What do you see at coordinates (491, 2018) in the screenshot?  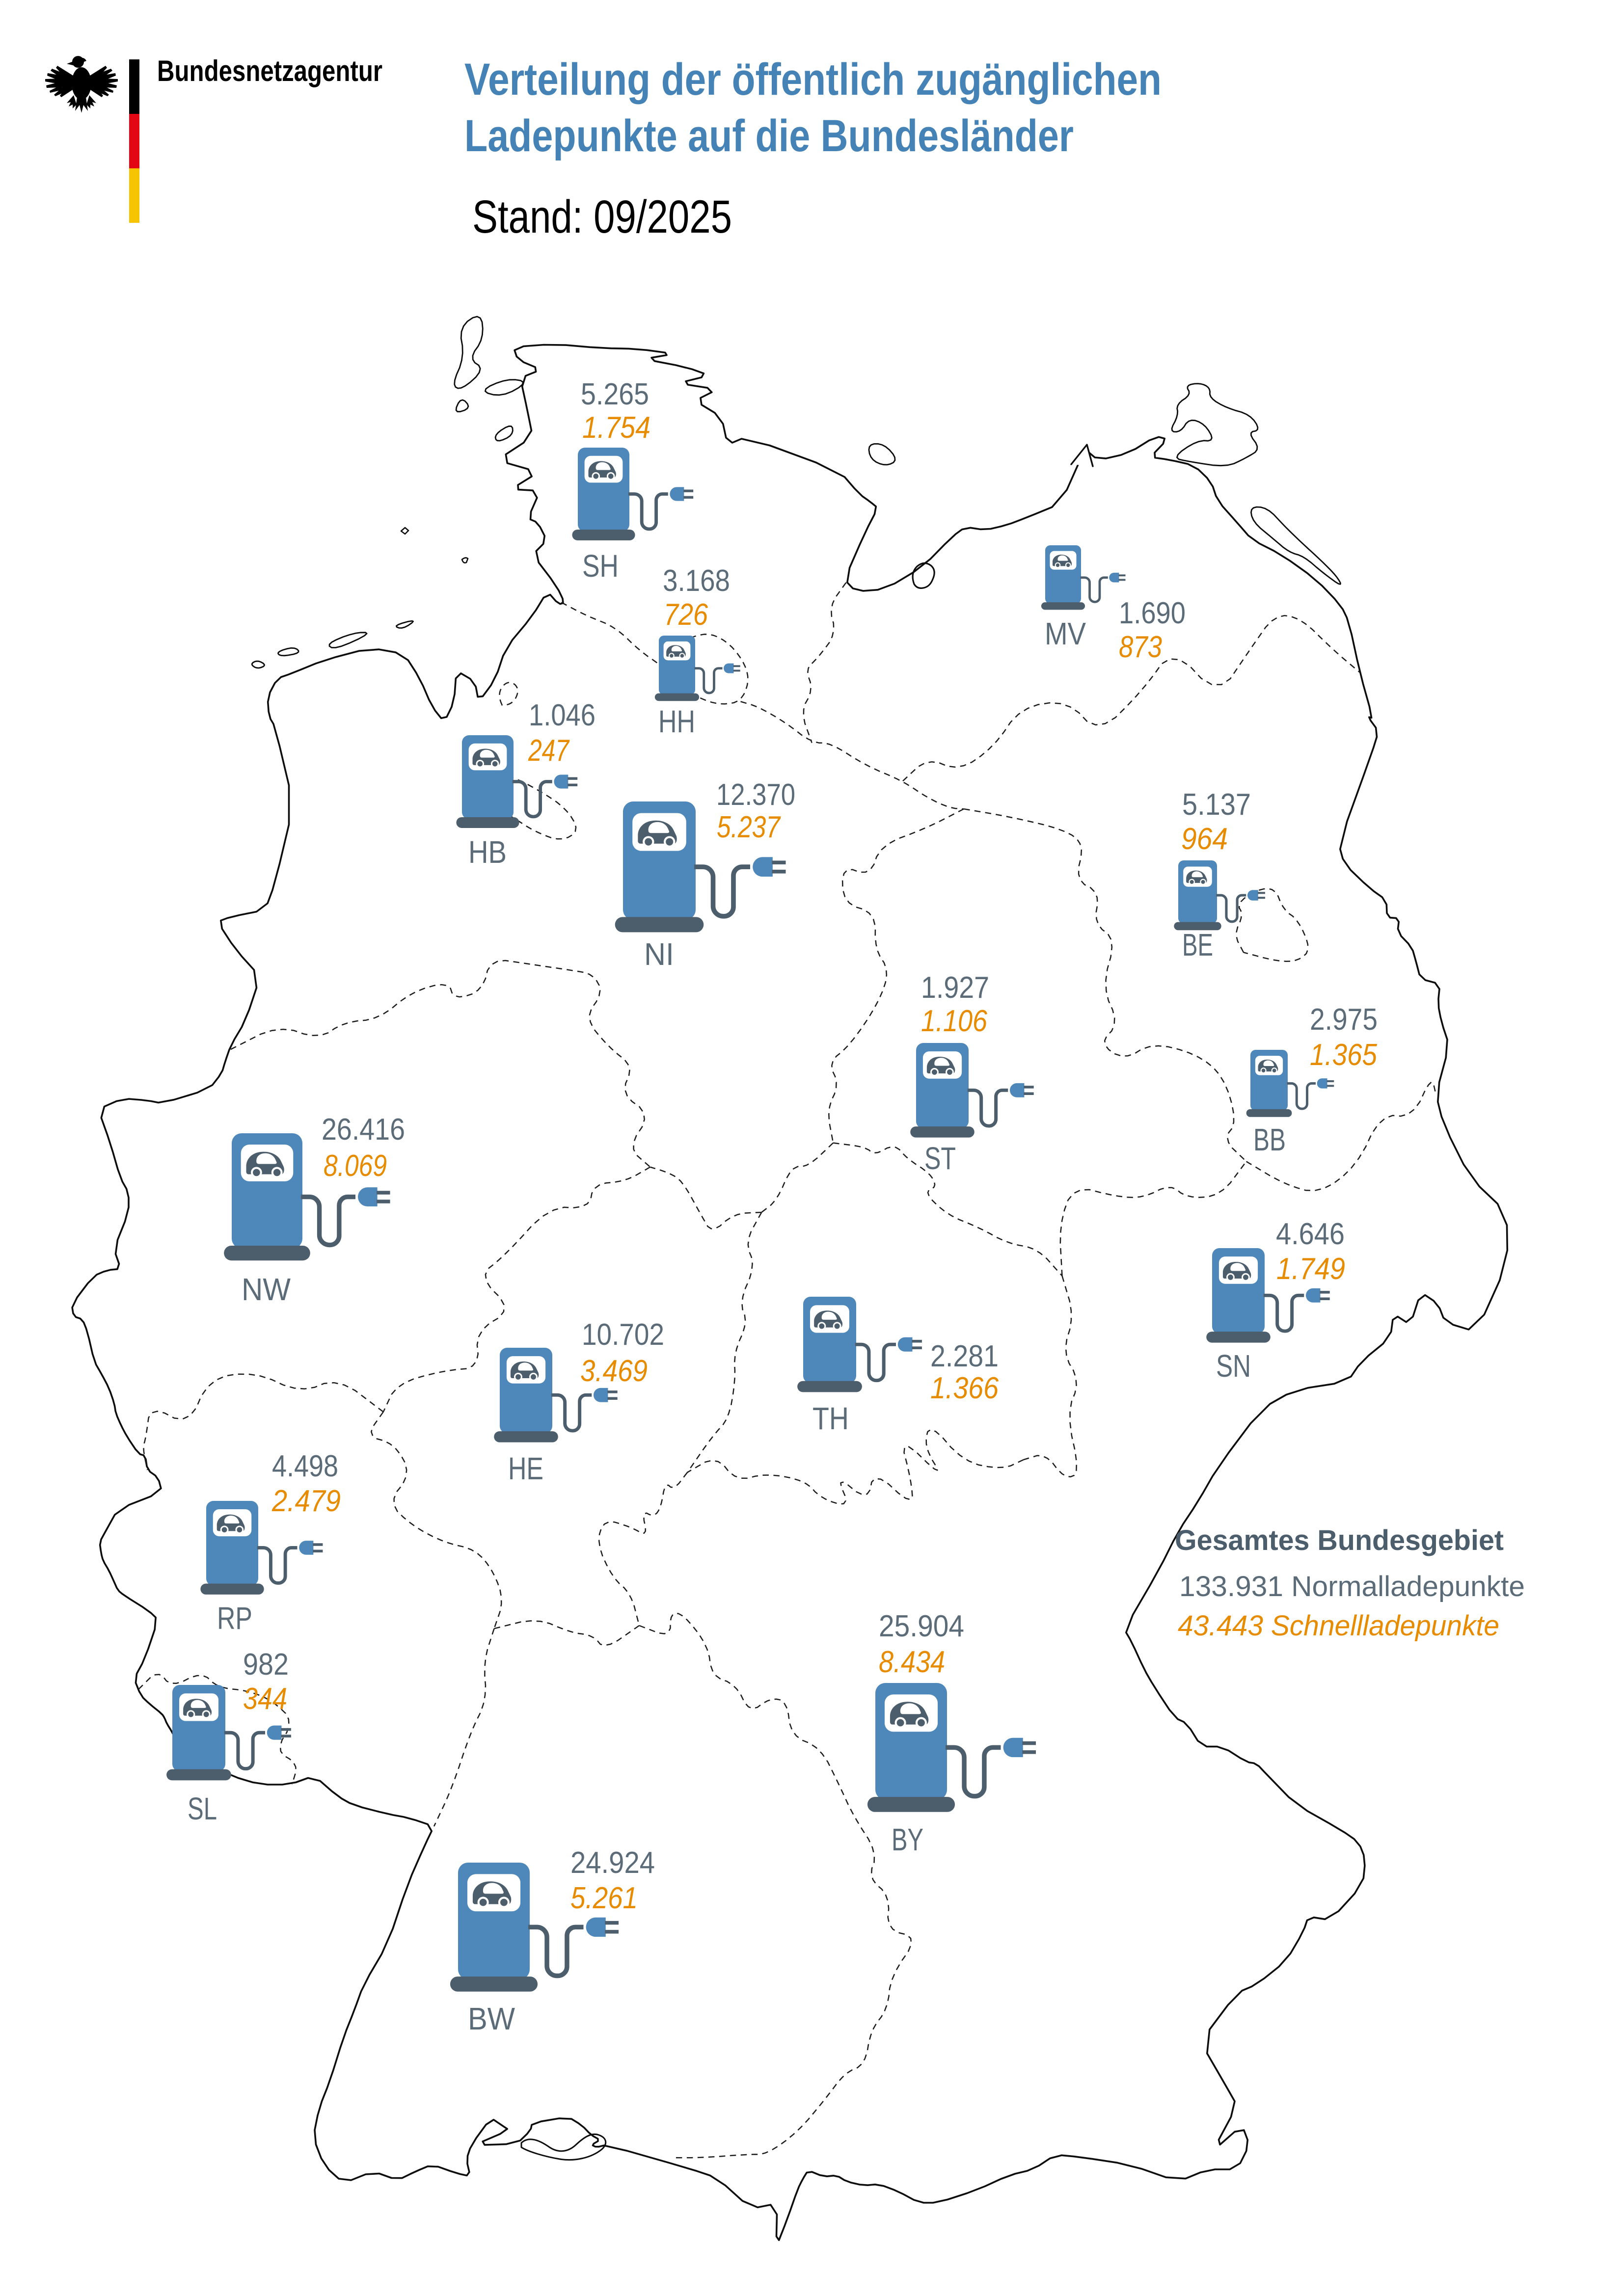 I see `svg-text: BW` at bounding box center [491, 2018].